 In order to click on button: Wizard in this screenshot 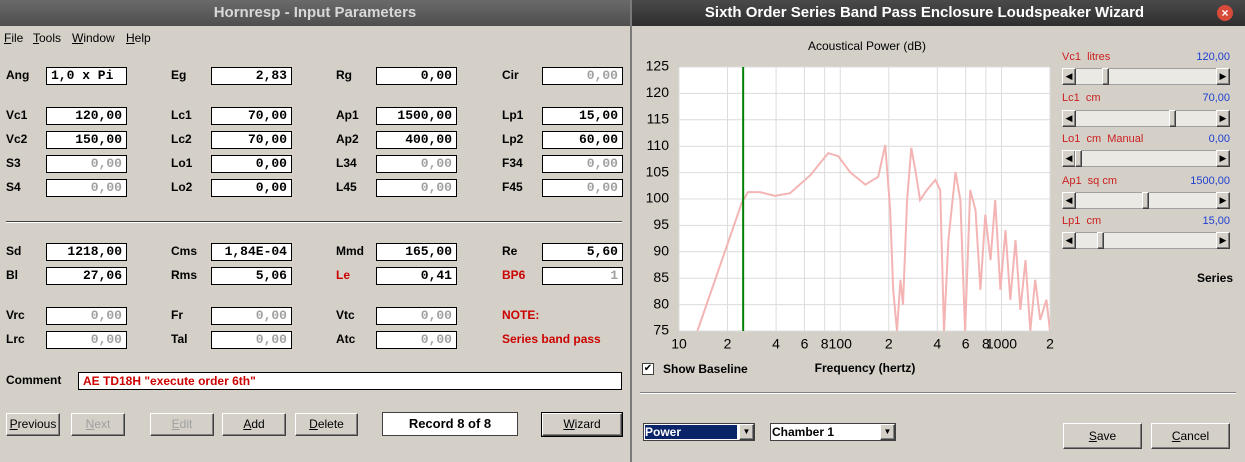, I will do `click(582, 424)`.